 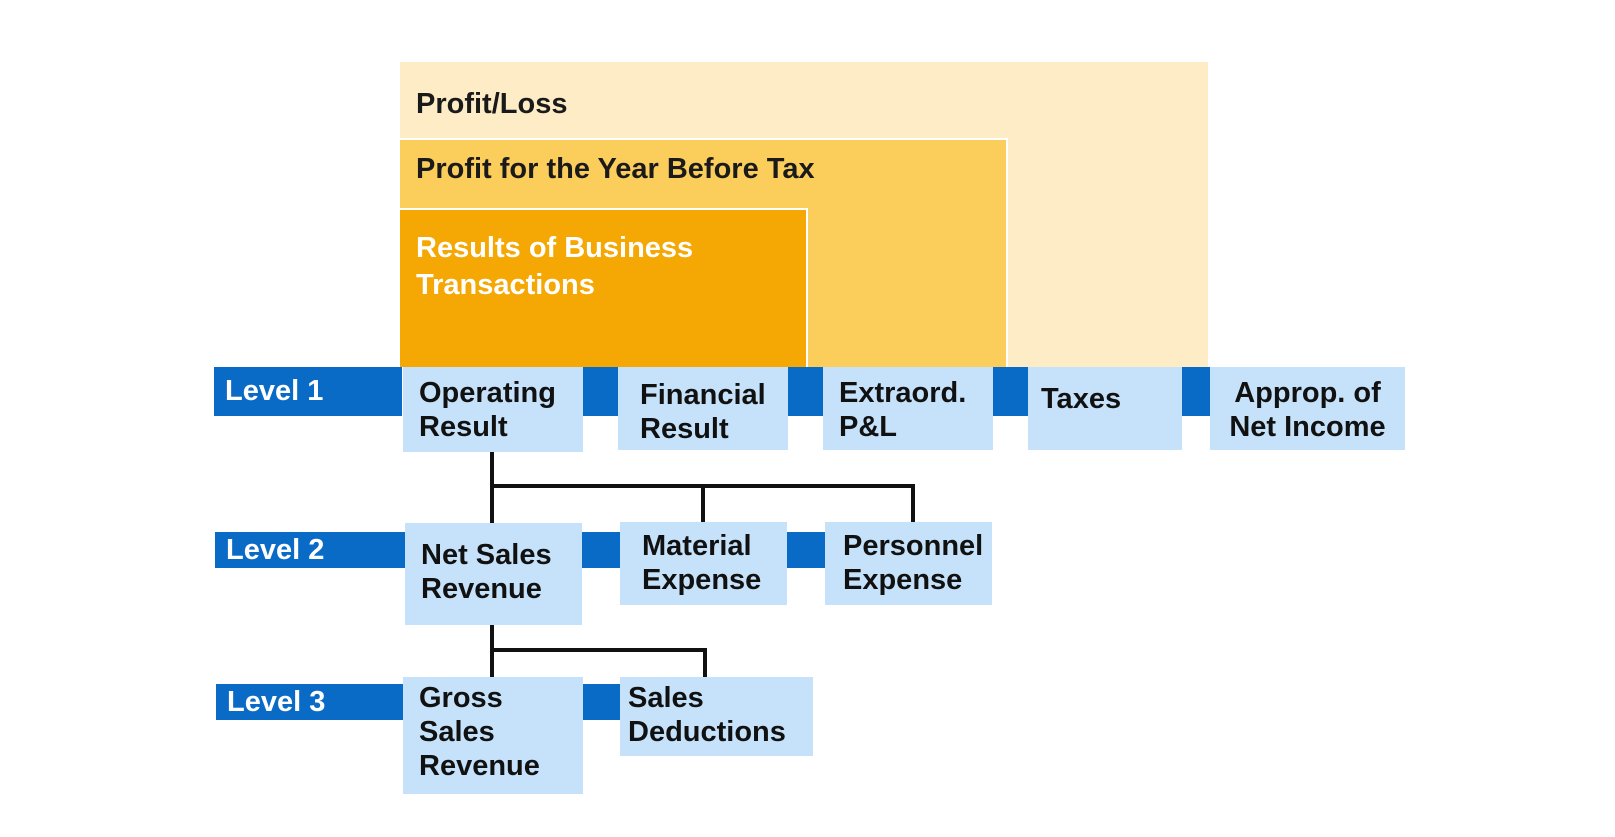 What do you see at coordinates (703, 408) in the screenshot?
I see `node-financial-result: Financial Result` at bounding box center [703, 408].